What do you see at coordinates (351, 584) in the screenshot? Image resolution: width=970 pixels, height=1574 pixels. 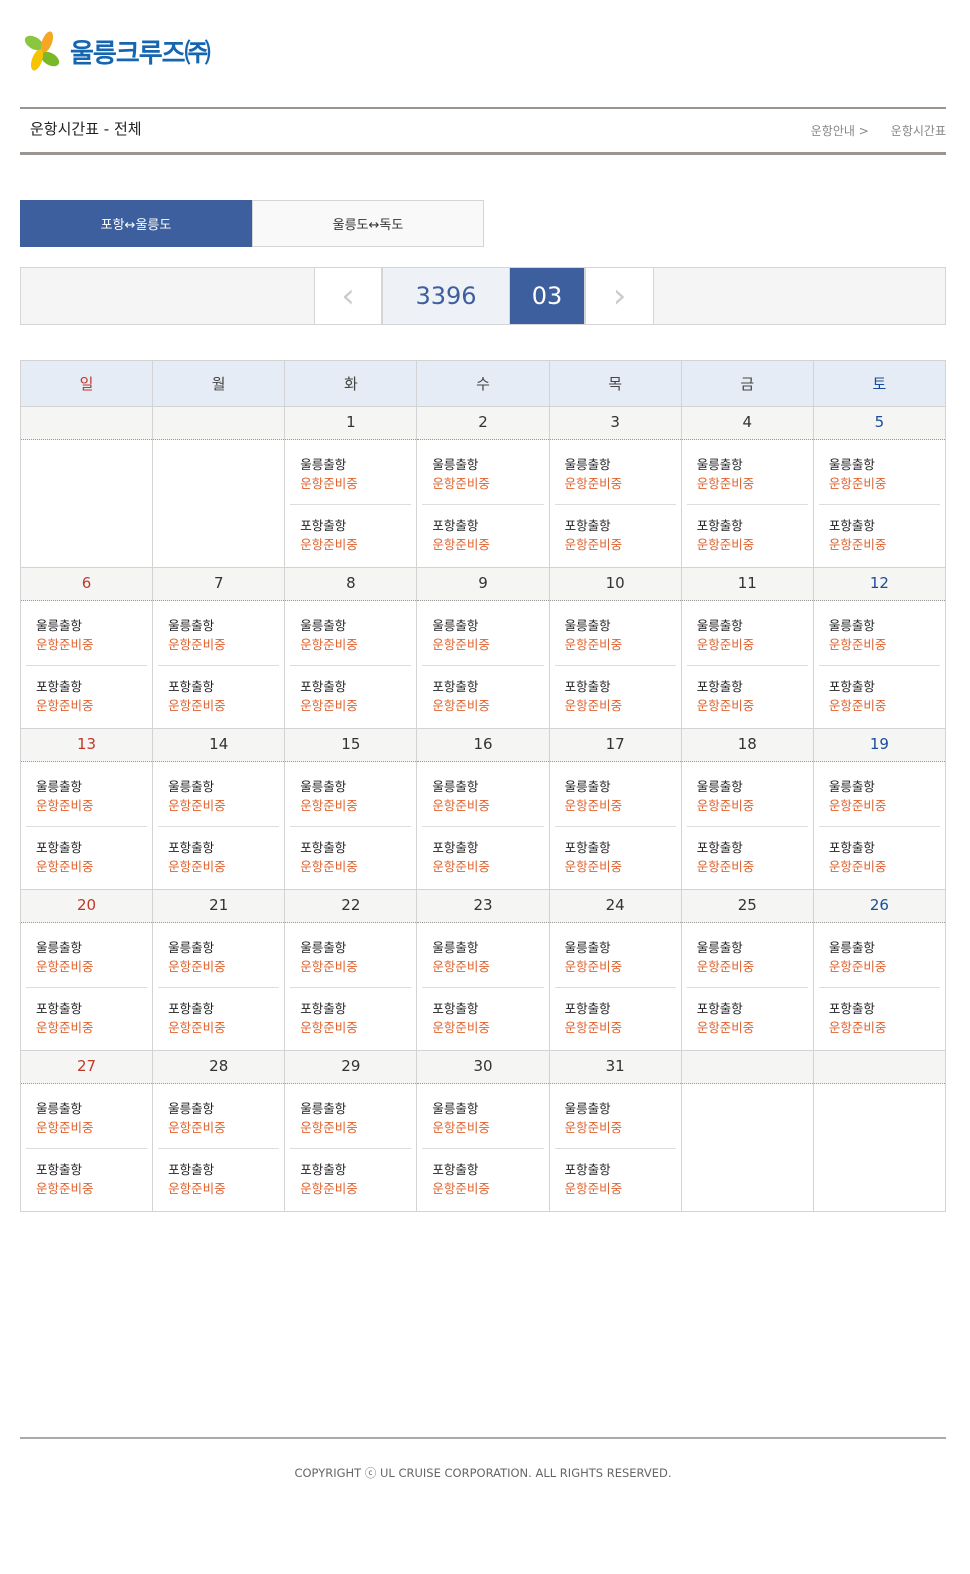 I see `date-cell: 8` at bounding box center [351, 584].